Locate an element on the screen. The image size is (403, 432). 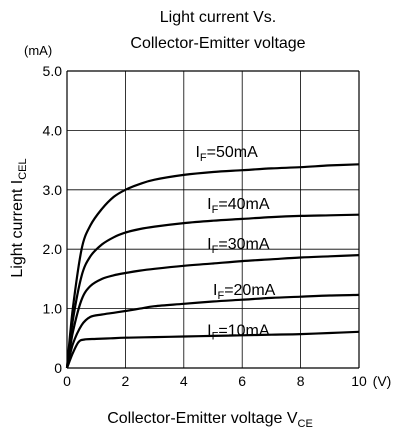
series-label: IF=30mA is located at coordinates (238, 246).